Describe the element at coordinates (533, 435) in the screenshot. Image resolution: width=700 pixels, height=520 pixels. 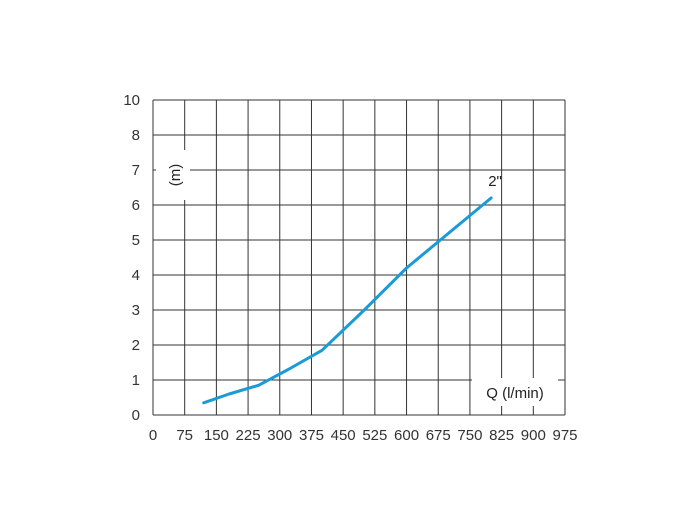
I see `x-tick-label: 900` at that location.